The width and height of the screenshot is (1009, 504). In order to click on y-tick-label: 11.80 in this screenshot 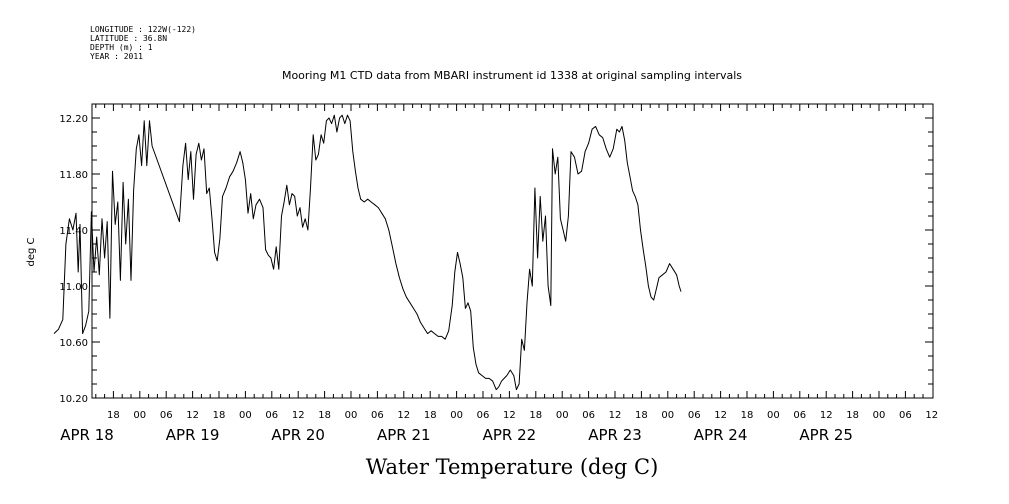, I will do `click(73, 175)`.